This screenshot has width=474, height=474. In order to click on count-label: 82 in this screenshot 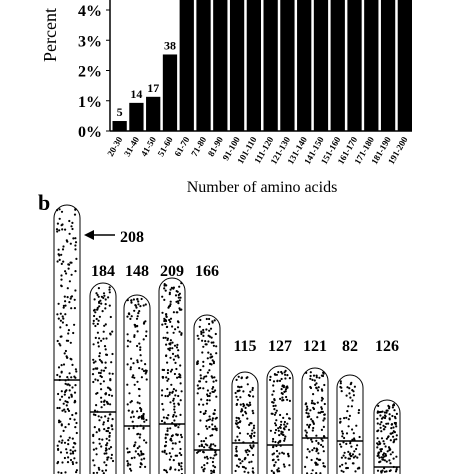, I will do `click(350, 346)`.